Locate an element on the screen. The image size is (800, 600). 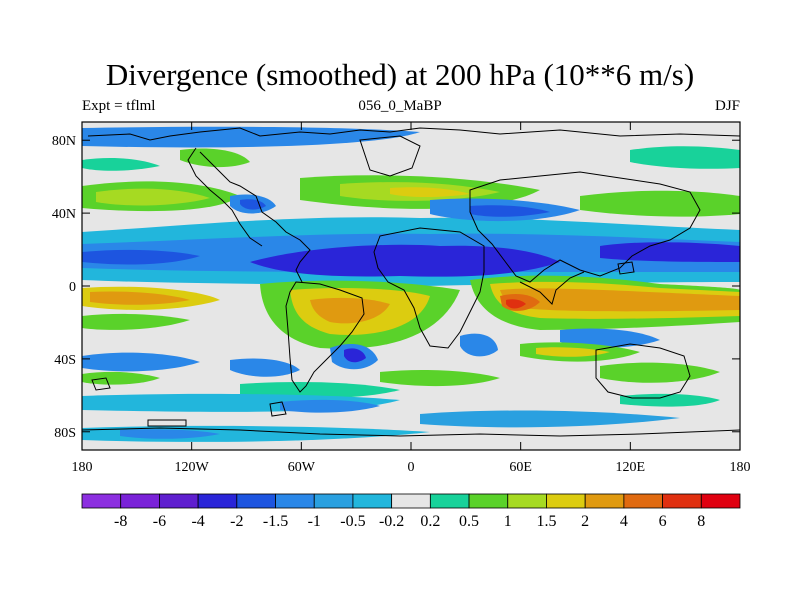
colorbar-level-label: -0.5 is located at coordinates (352, 521).